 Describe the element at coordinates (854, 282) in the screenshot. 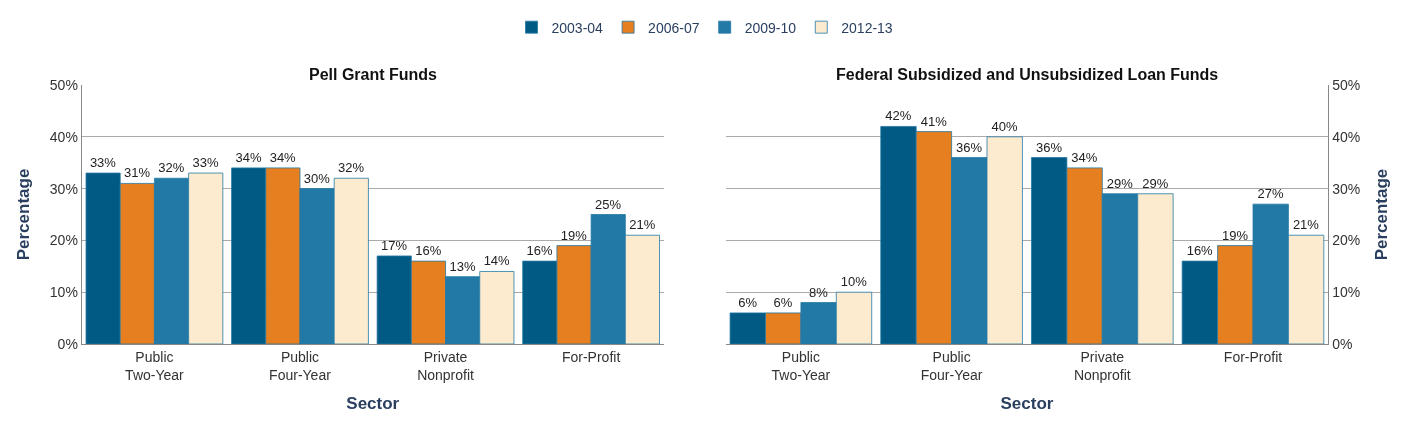

I see `data-label: 10%` at that location.